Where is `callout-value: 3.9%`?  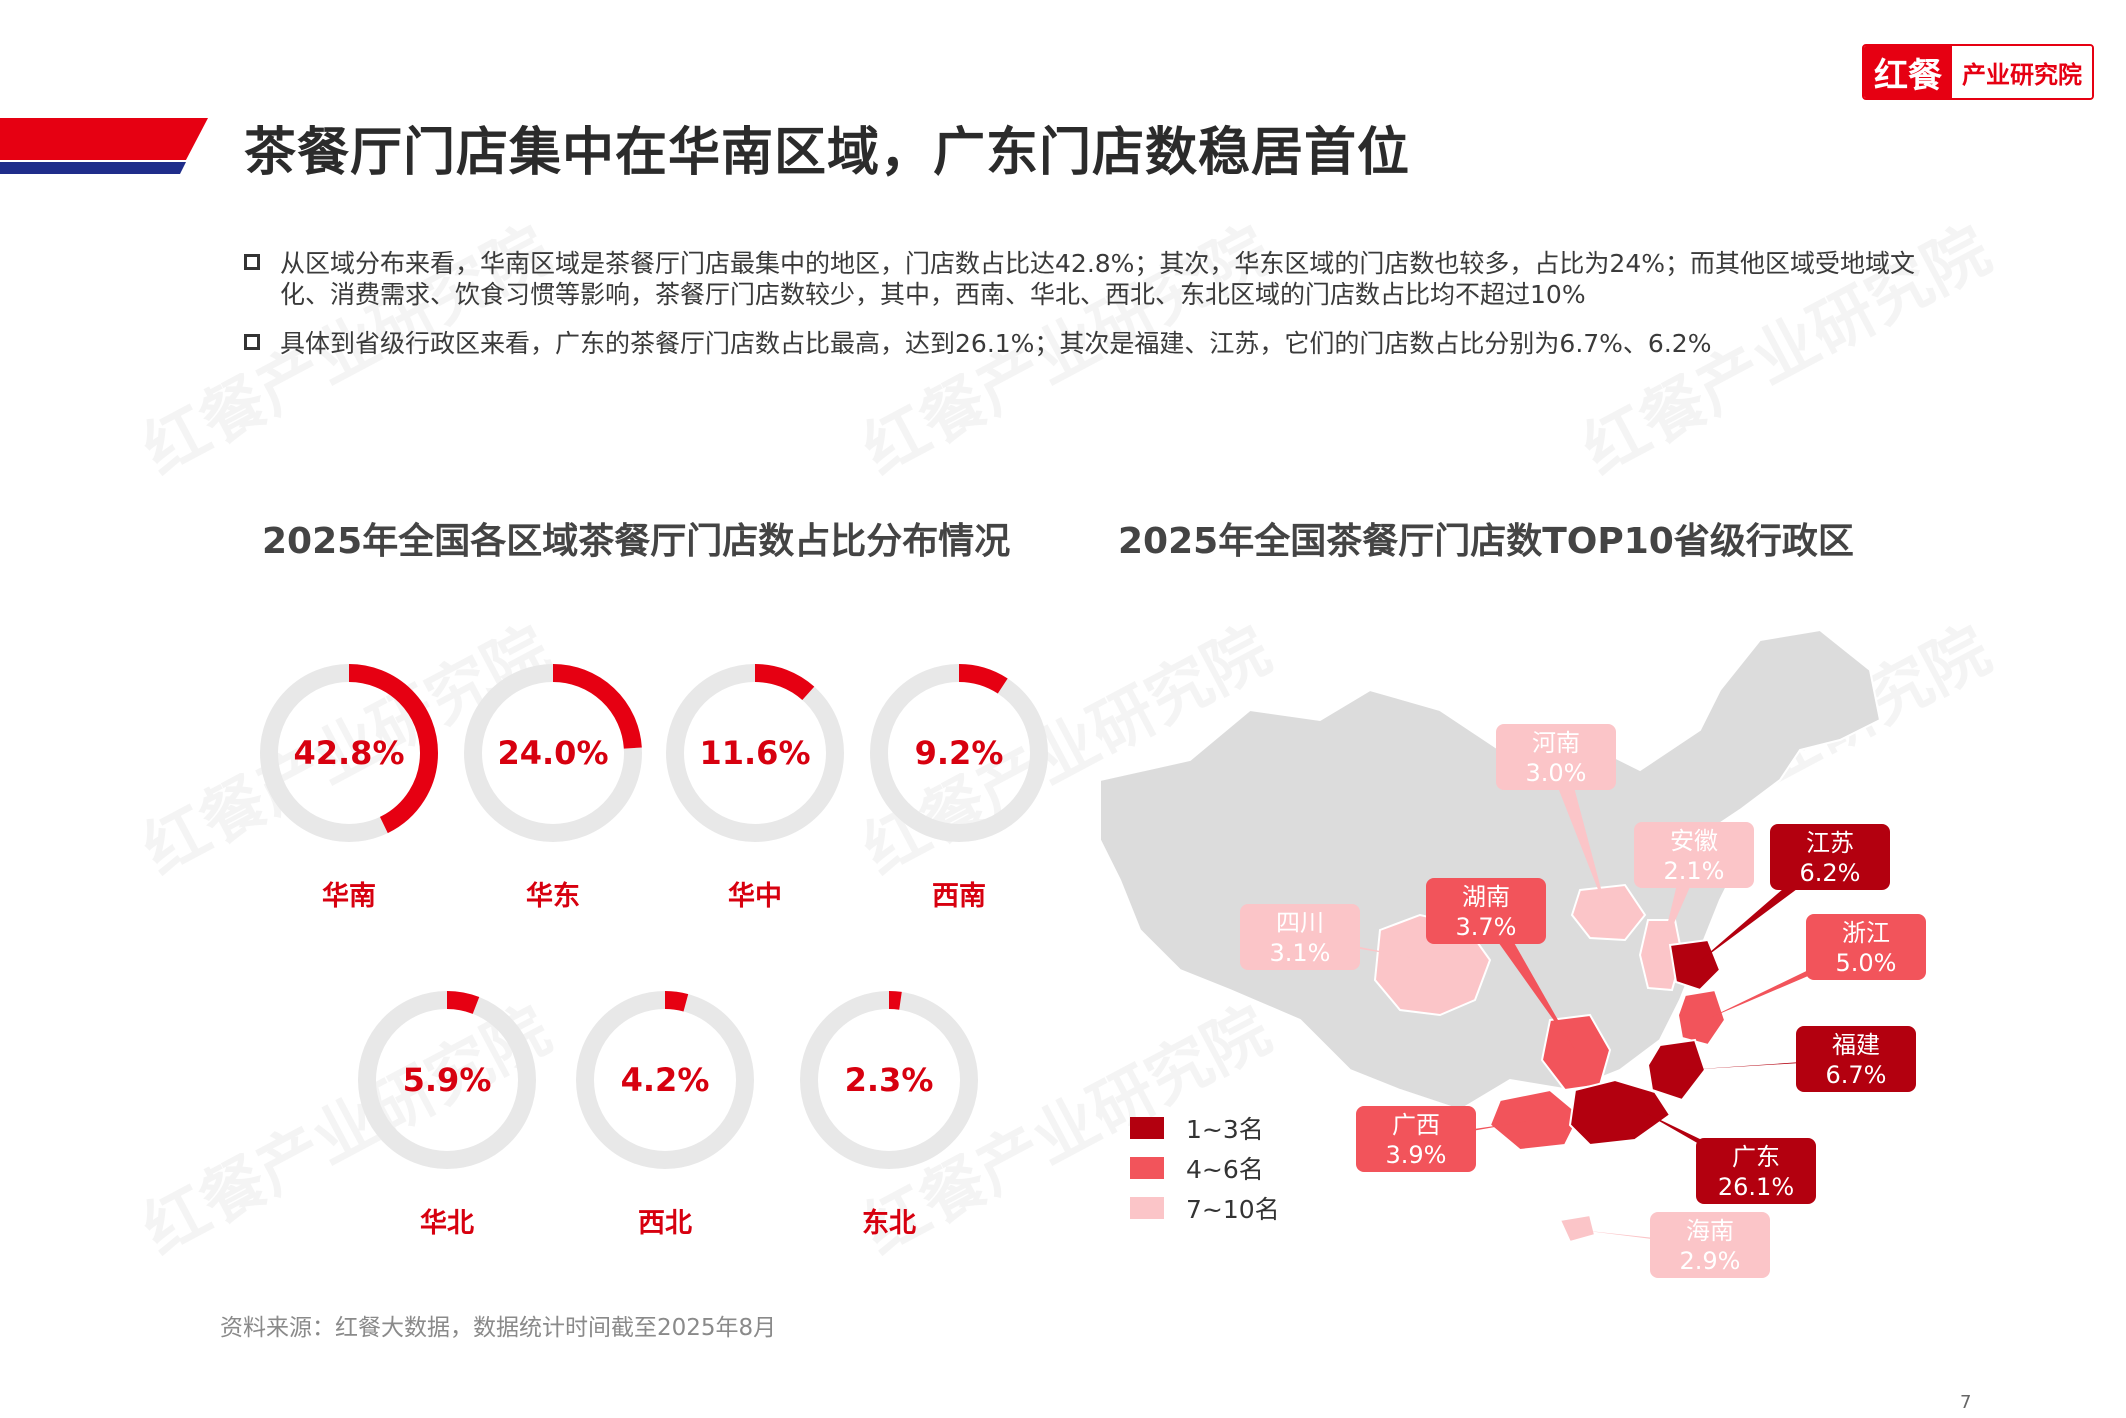 callout-value: 3.9% is located at coordinates (1416, 1155).